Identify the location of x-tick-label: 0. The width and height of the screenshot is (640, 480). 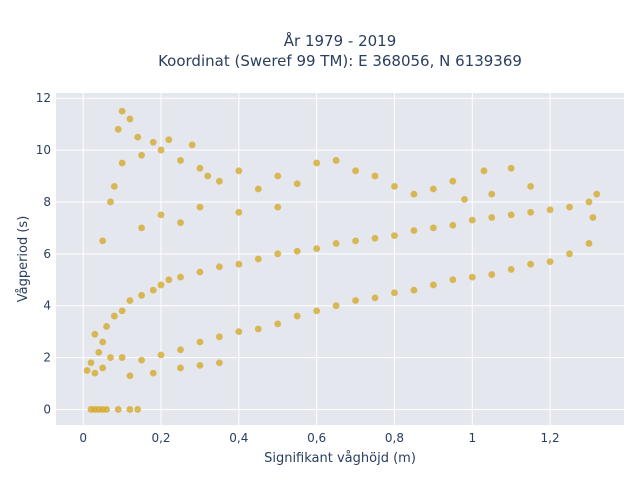
(83, 438).